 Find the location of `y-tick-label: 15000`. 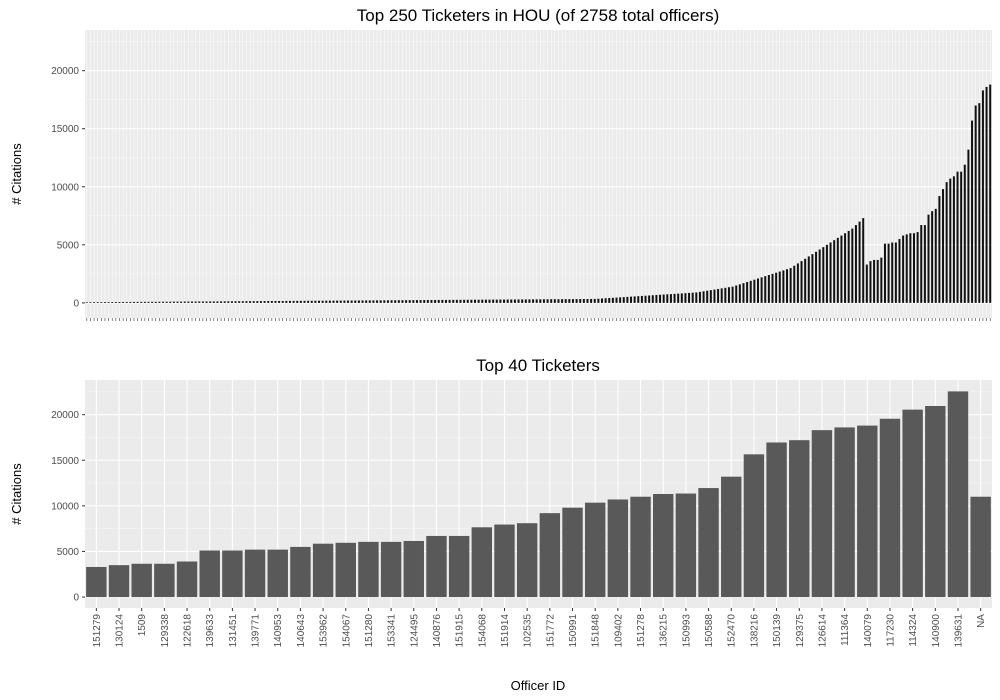

y-tick-label: 15000 is located at coordinates (65, 461).